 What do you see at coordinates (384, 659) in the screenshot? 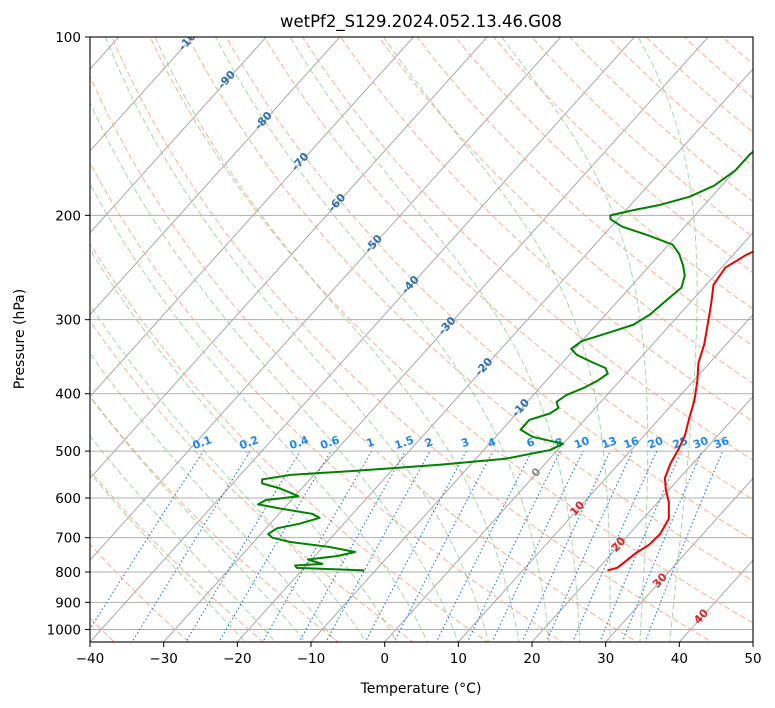
I see `x-tick-label: 0` at bounding box center [384, 659].